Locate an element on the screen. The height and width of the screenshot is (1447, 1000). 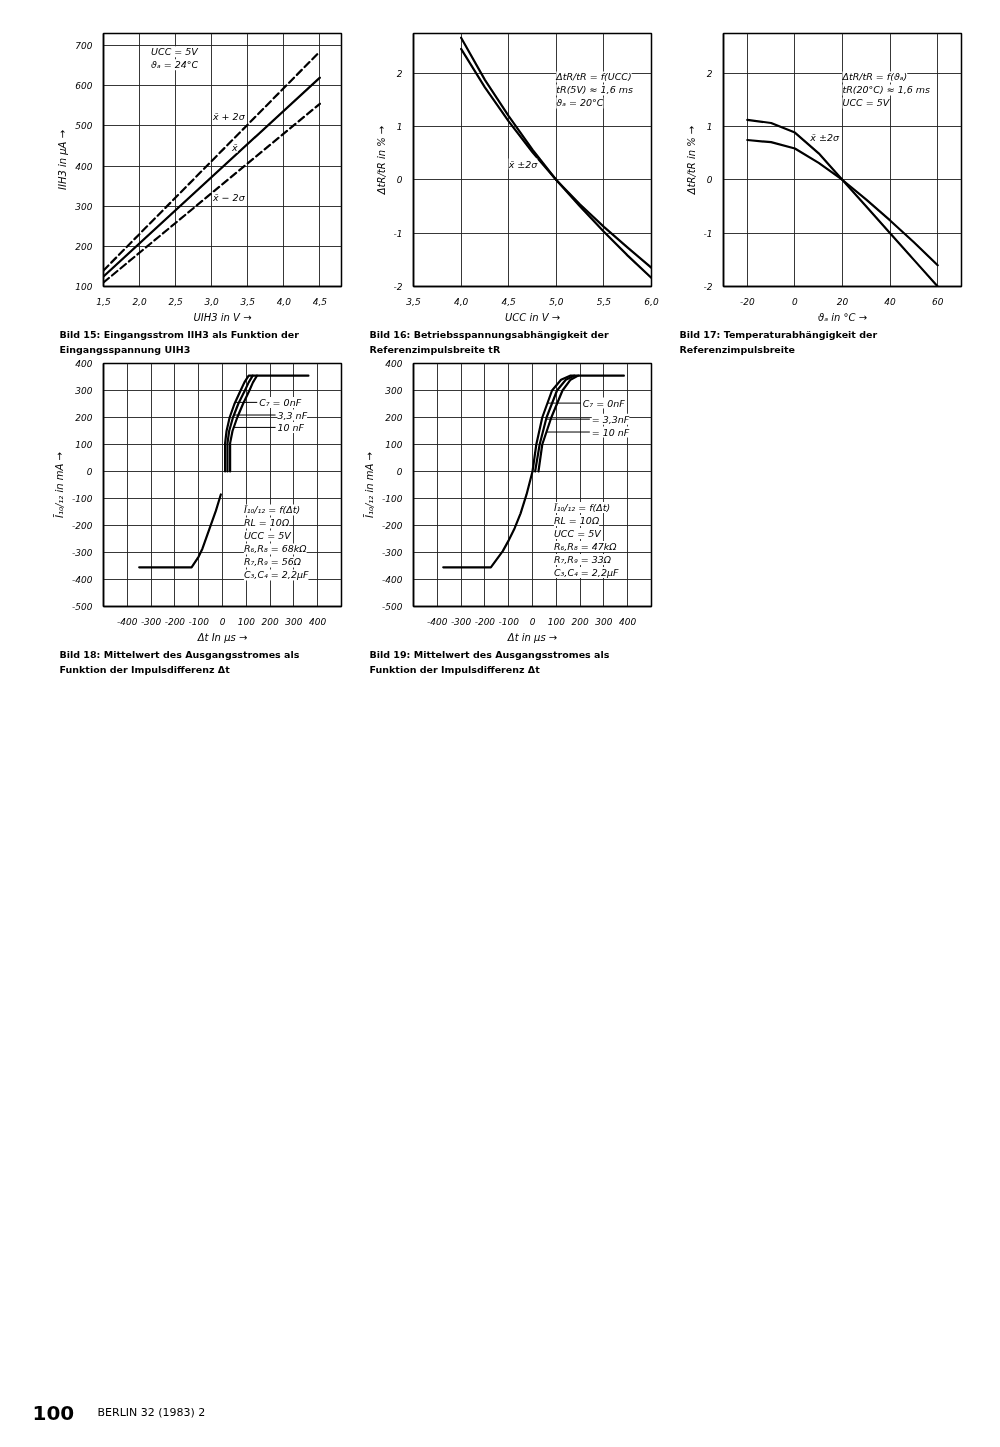
annotation: ϑₐ = 24°C is located at coordinates (175, 65).